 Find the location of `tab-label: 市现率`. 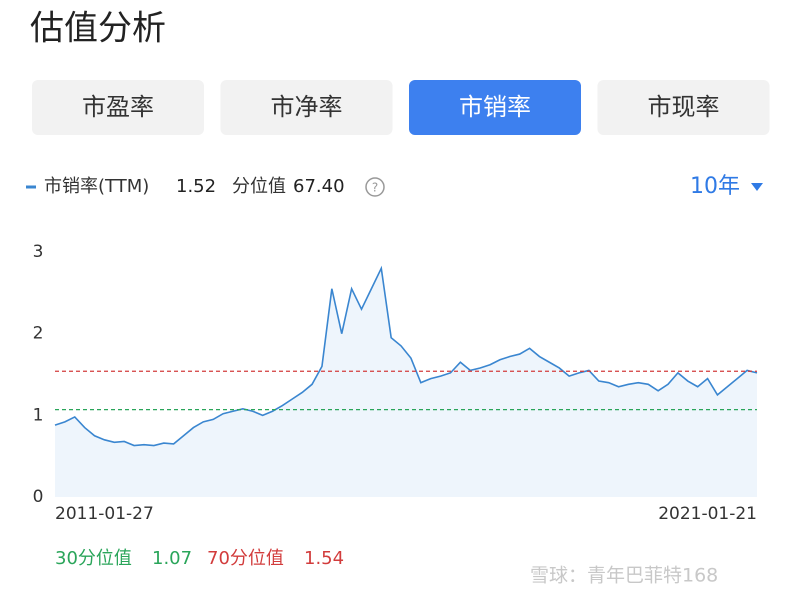

tab-label: 市现率 is located at coordinates (684, 107).